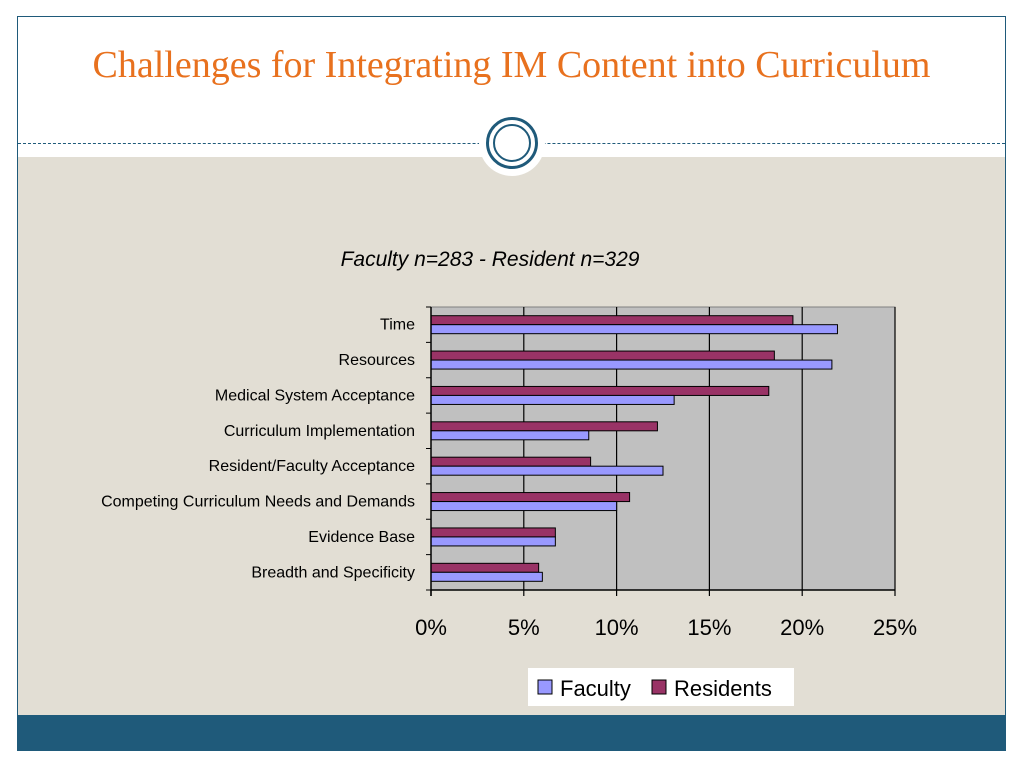 The width and height of the screenshot is (1024, 768). Describe the element at coordinates (524, 627) in the screenshot. I see `x-tick-label: 5%` at that location.